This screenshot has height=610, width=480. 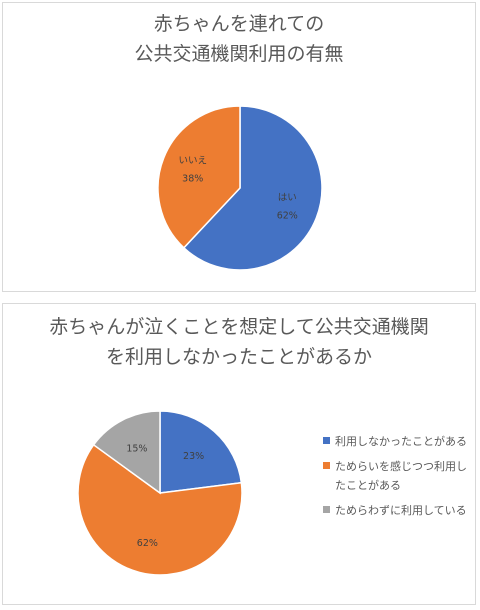 What do you see at coordinates (238, 357) in the screenshot?
I see `chart-2-title-line-2: を利用しなかったことがあるか` at bounding box center [238, 357].